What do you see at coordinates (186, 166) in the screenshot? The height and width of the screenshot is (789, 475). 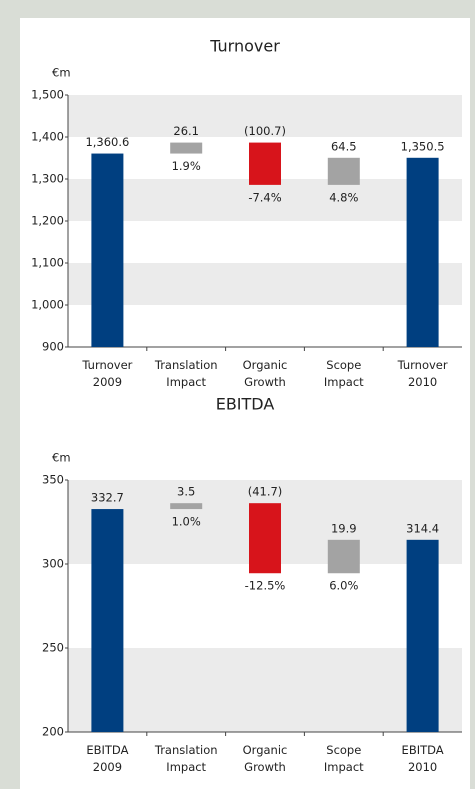 I see `percent-label: 1.9%` at bounding box center [186, 166].